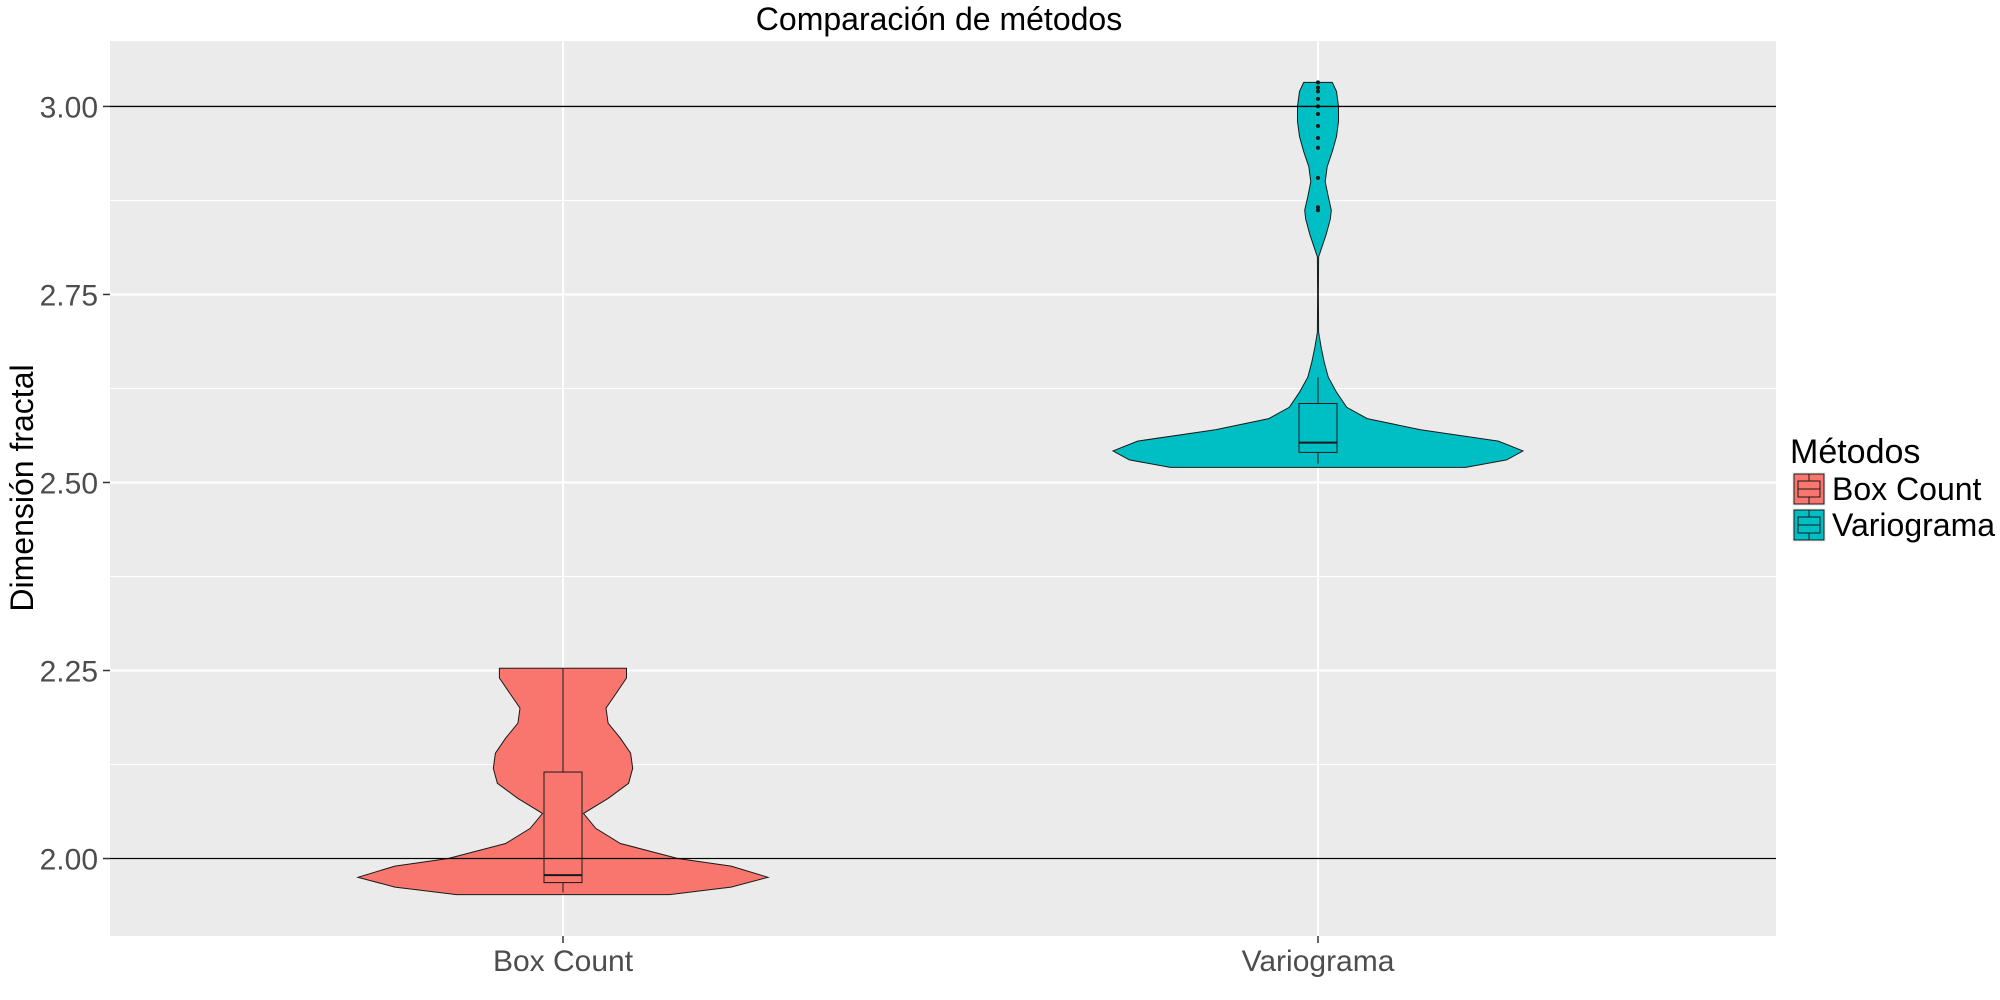  I want to click on legend-label: Box Count, so click(1907, 489).